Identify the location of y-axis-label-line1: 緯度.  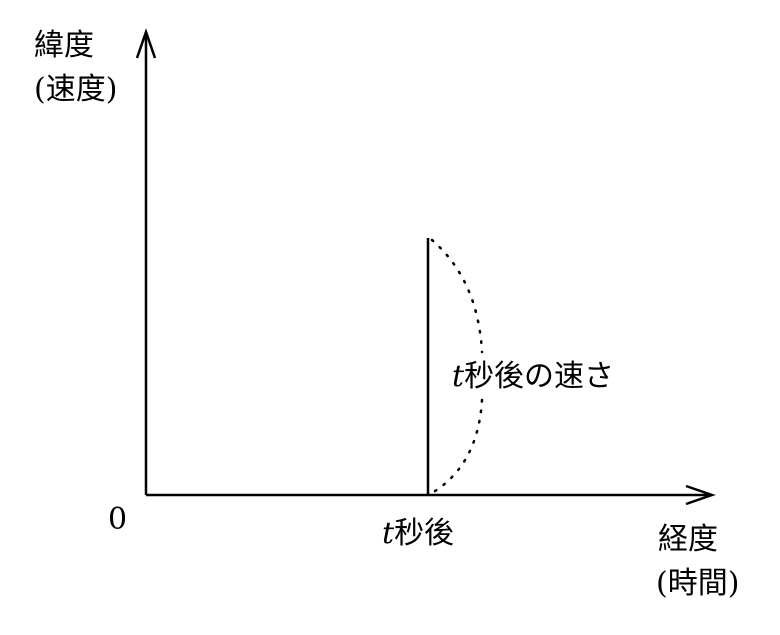
(64, 45).